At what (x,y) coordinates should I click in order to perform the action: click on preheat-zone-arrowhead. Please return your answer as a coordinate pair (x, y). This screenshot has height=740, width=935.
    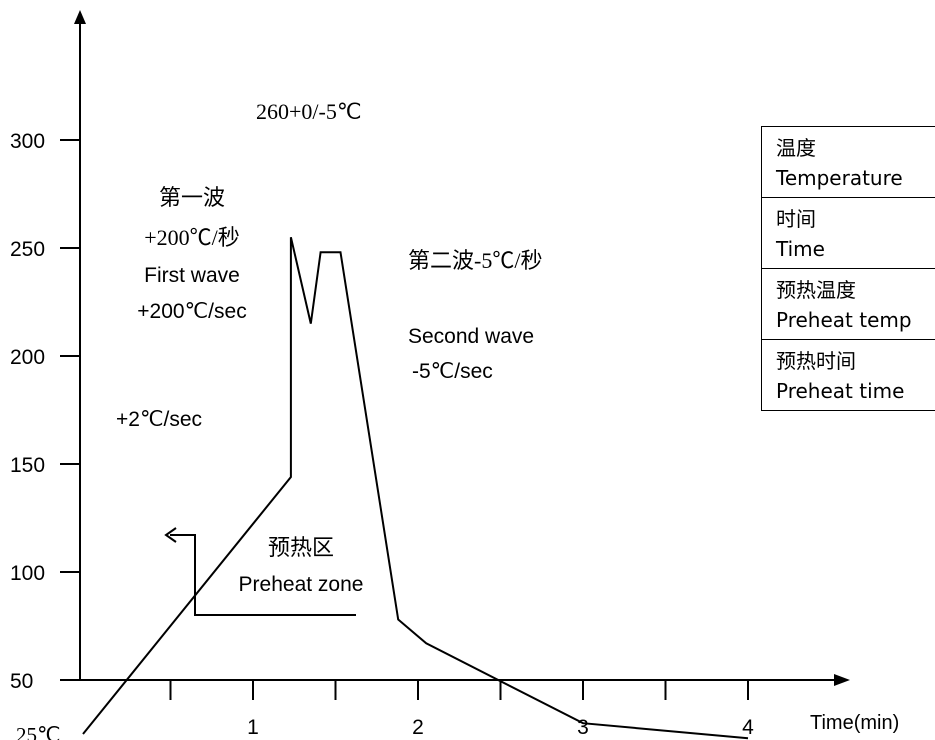
    Looking at the image, I should click on (170, 535).